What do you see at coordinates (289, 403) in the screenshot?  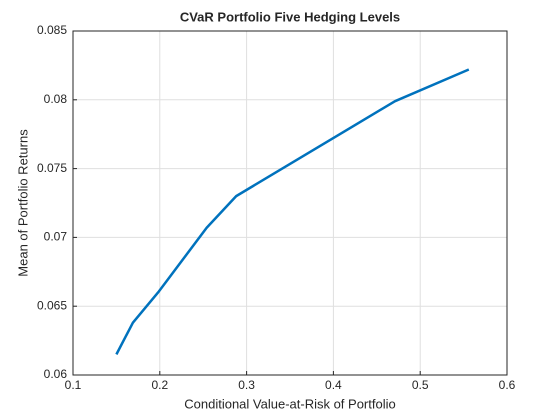 I see `x-axis-label: Conditional Value-at-Risk of Portfolio` at bounding box center [289, 403].